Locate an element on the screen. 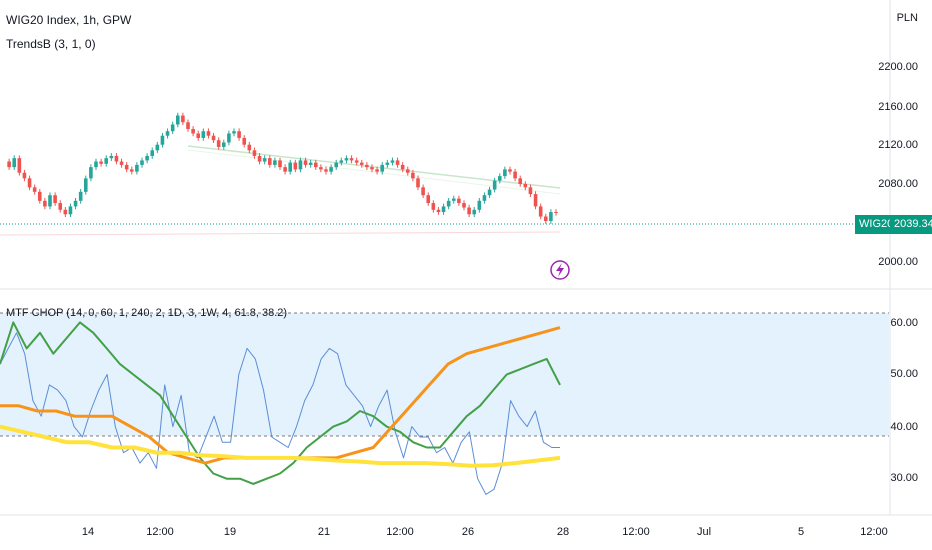  candles-group is located at coordinates (282, 168).